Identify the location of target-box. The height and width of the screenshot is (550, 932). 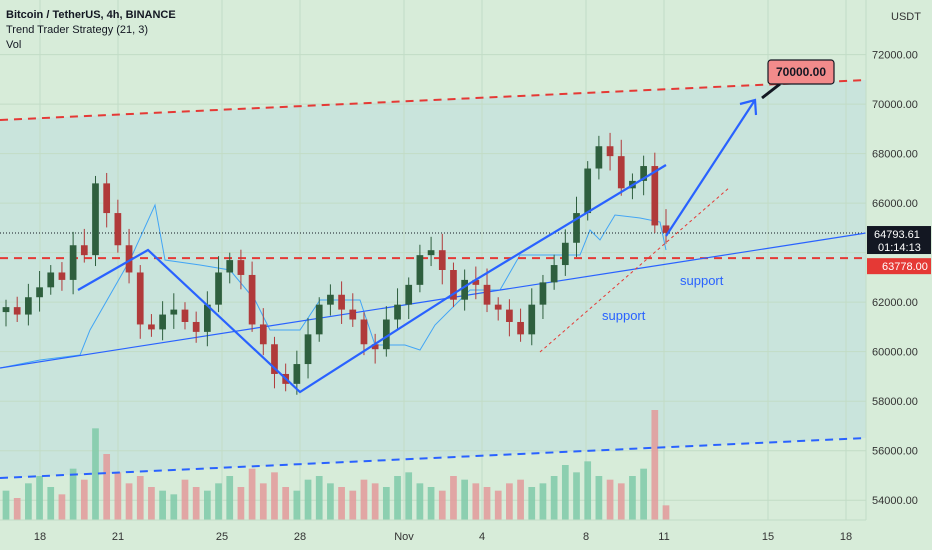
(801, 72).